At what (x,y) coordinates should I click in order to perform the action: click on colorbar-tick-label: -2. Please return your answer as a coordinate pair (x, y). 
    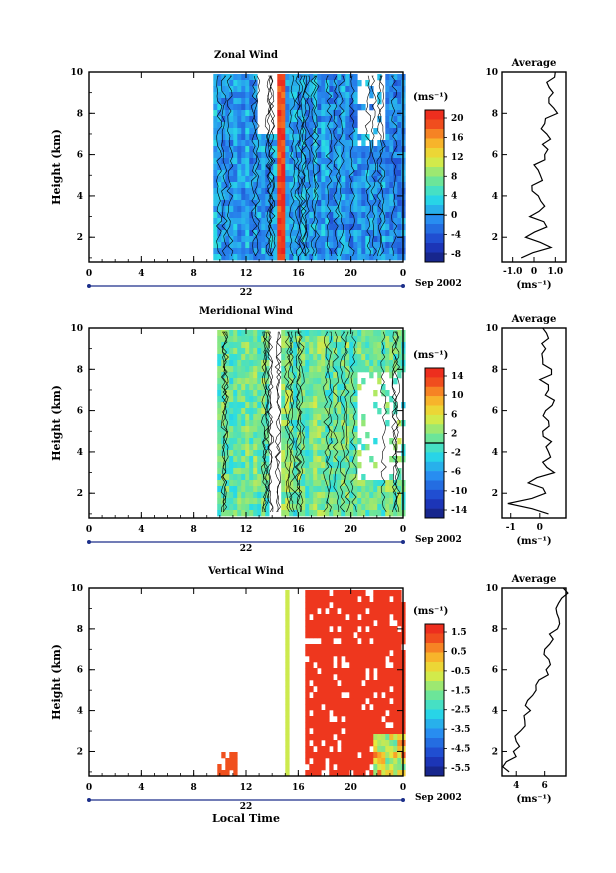
    Looking at the image, I should click on (456, 454).